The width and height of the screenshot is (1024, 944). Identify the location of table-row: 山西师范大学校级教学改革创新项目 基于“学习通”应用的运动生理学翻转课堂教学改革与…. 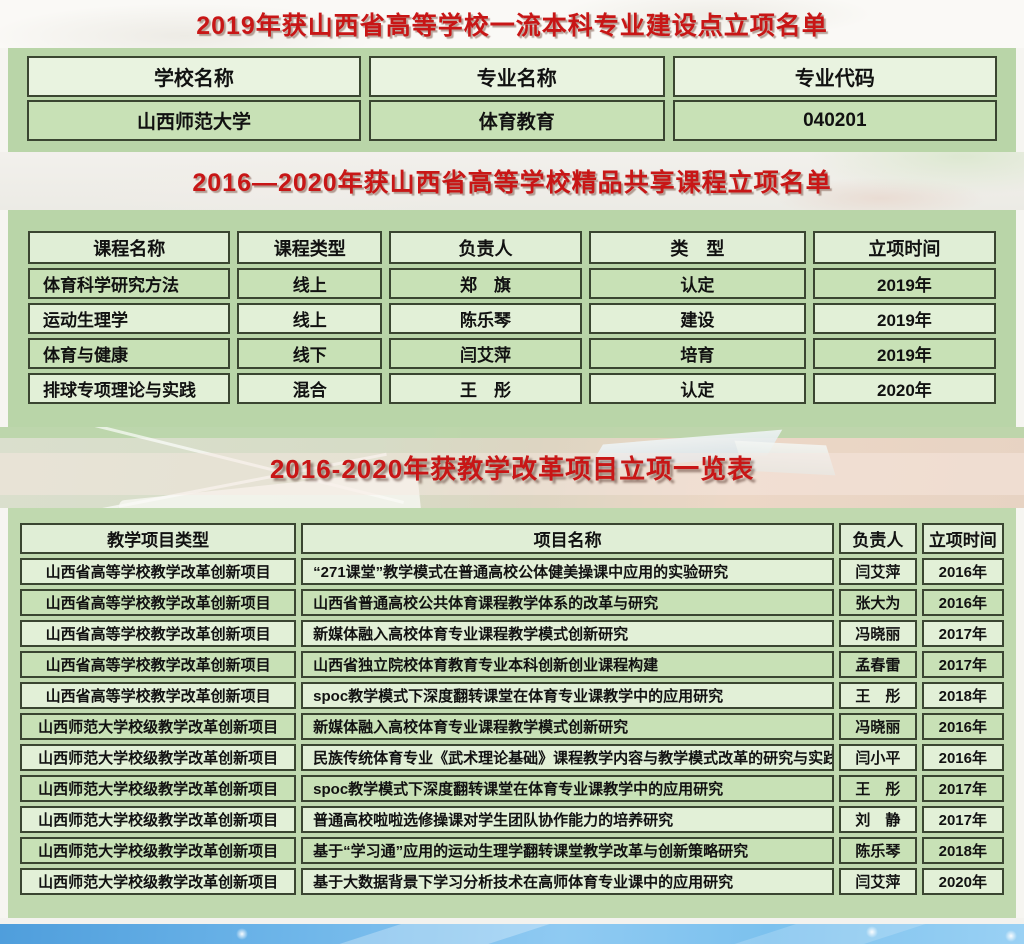
(512, 850).